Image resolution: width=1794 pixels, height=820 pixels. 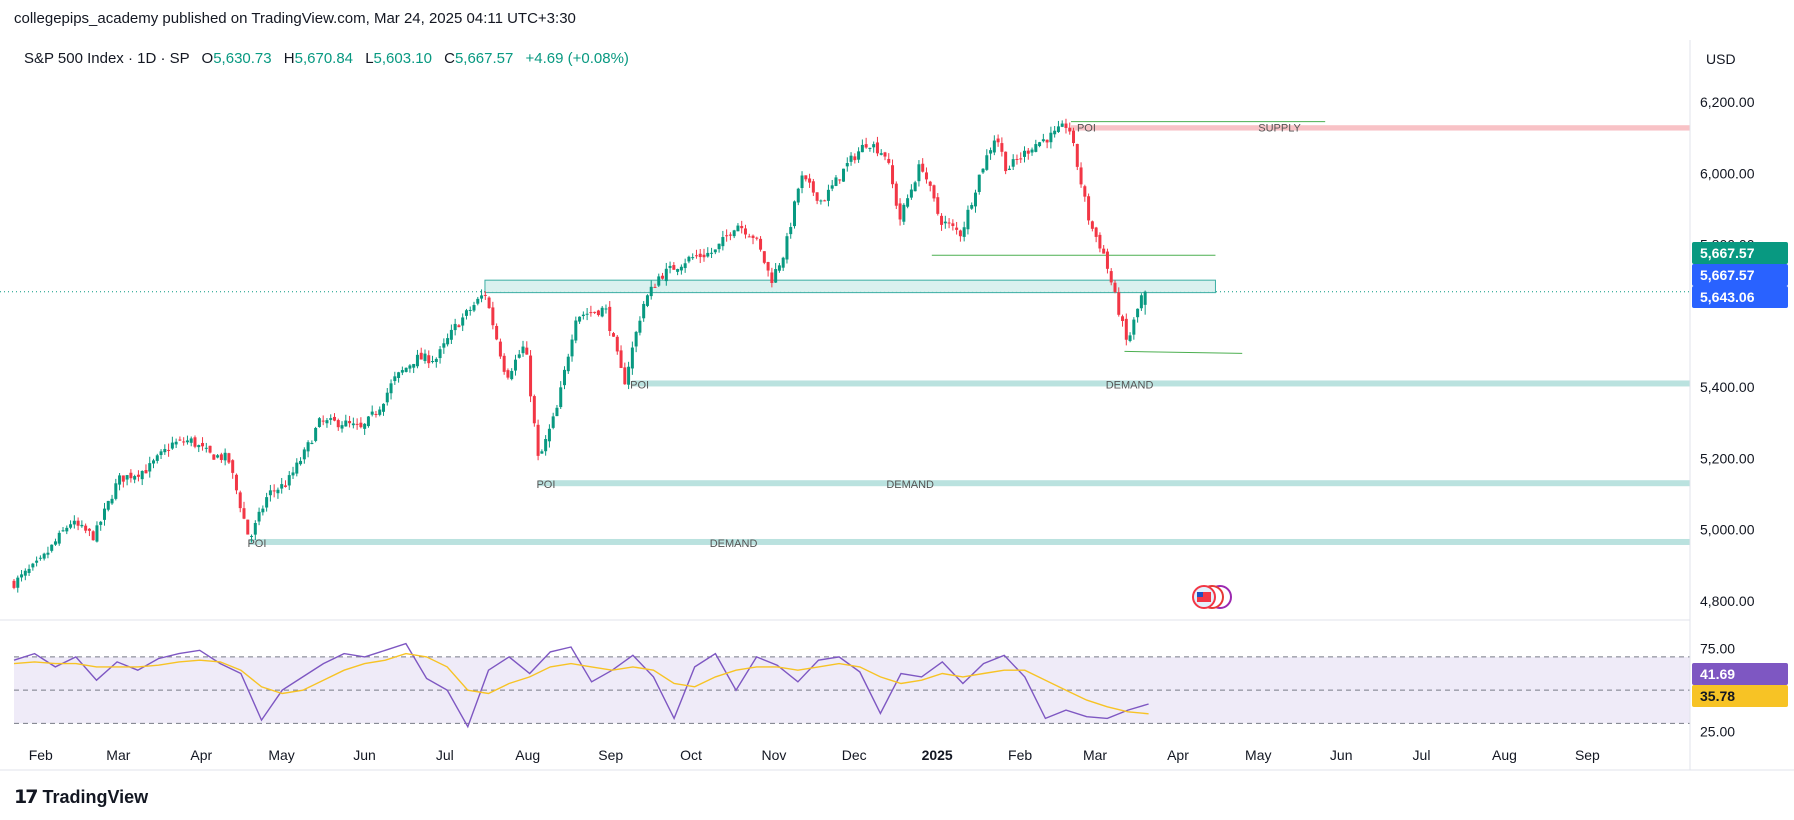 I want to click on open-label: O, so click(x=207, y=58).